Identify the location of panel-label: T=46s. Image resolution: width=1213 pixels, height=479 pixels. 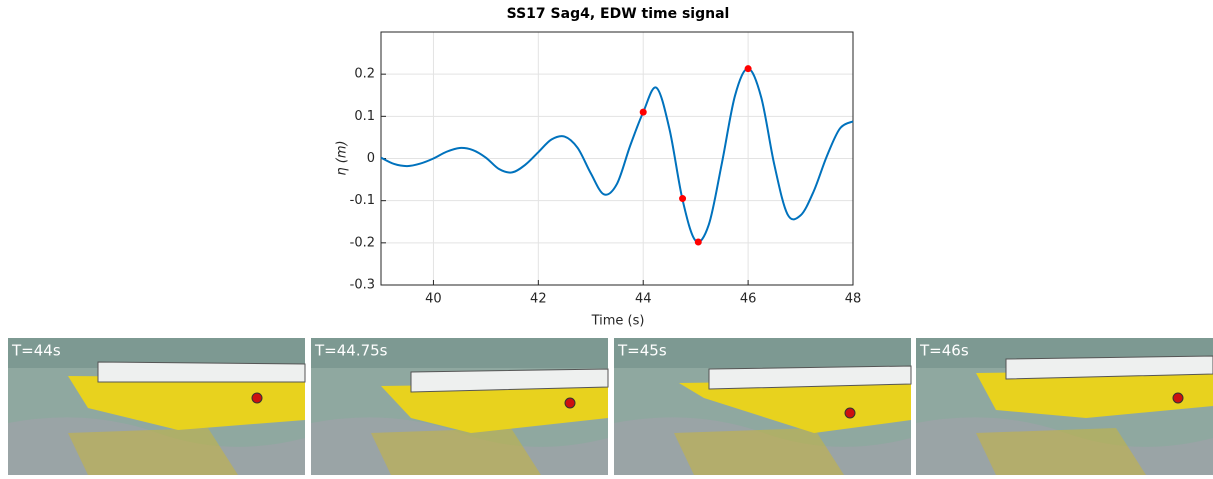
(944, 351).